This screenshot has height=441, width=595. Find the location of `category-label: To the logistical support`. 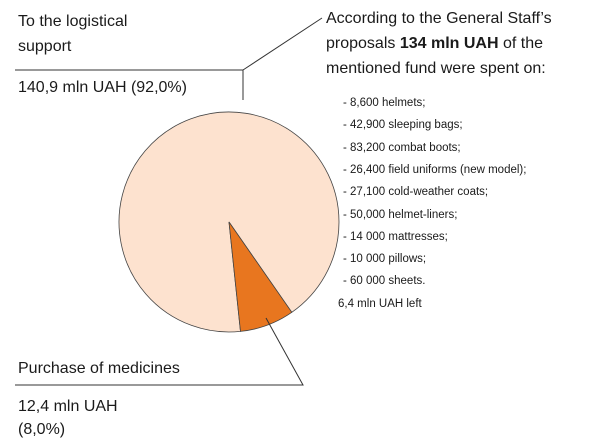

category-label: To the logistical support is located at coordinates (73, 34).